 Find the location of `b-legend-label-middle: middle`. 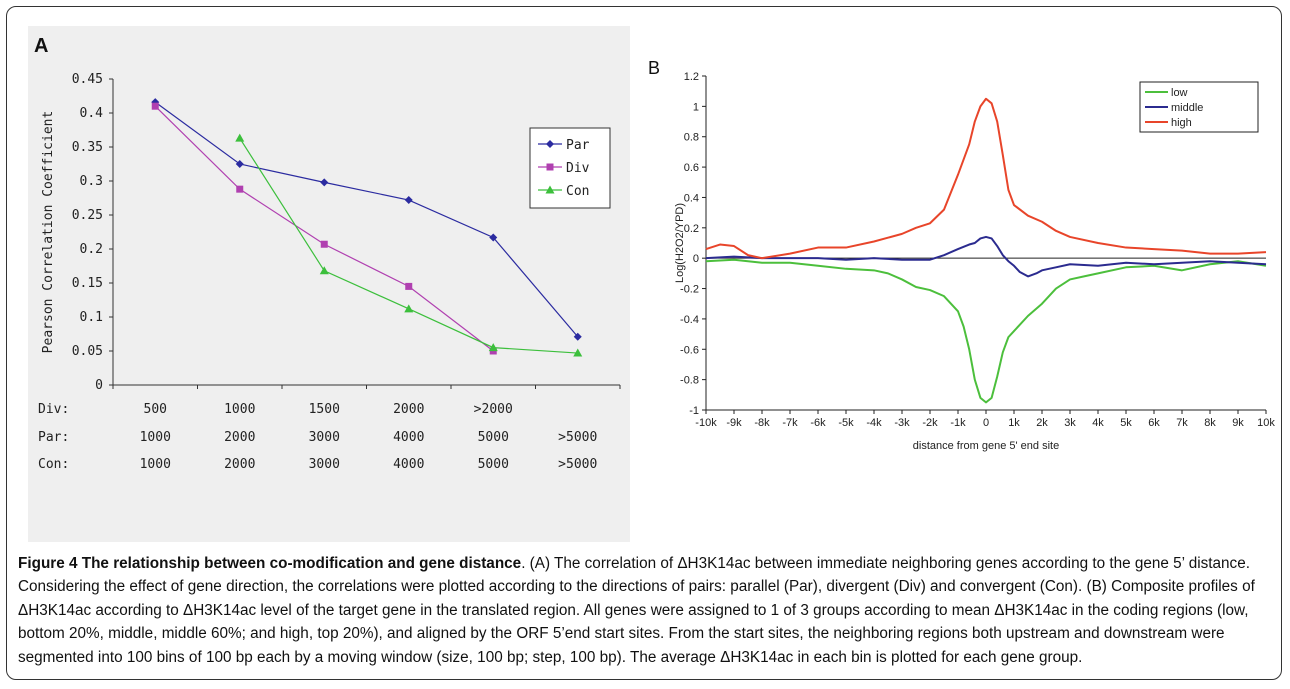

b-legend-label-middle: middle is located at coordinates (1187, 108).